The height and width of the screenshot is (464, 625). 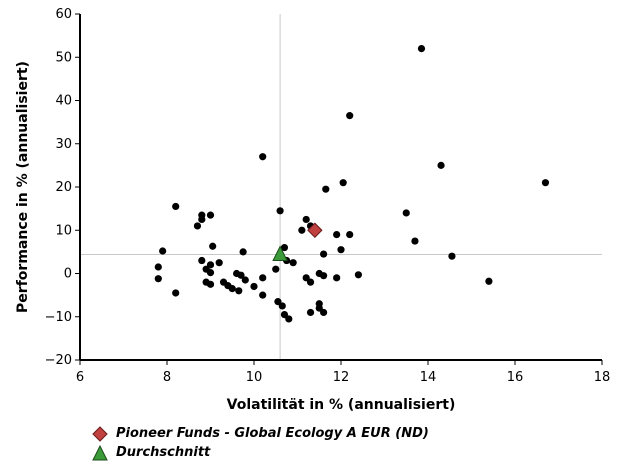 I want to click on x-tick-label: 16, so click(x=515, y=377).